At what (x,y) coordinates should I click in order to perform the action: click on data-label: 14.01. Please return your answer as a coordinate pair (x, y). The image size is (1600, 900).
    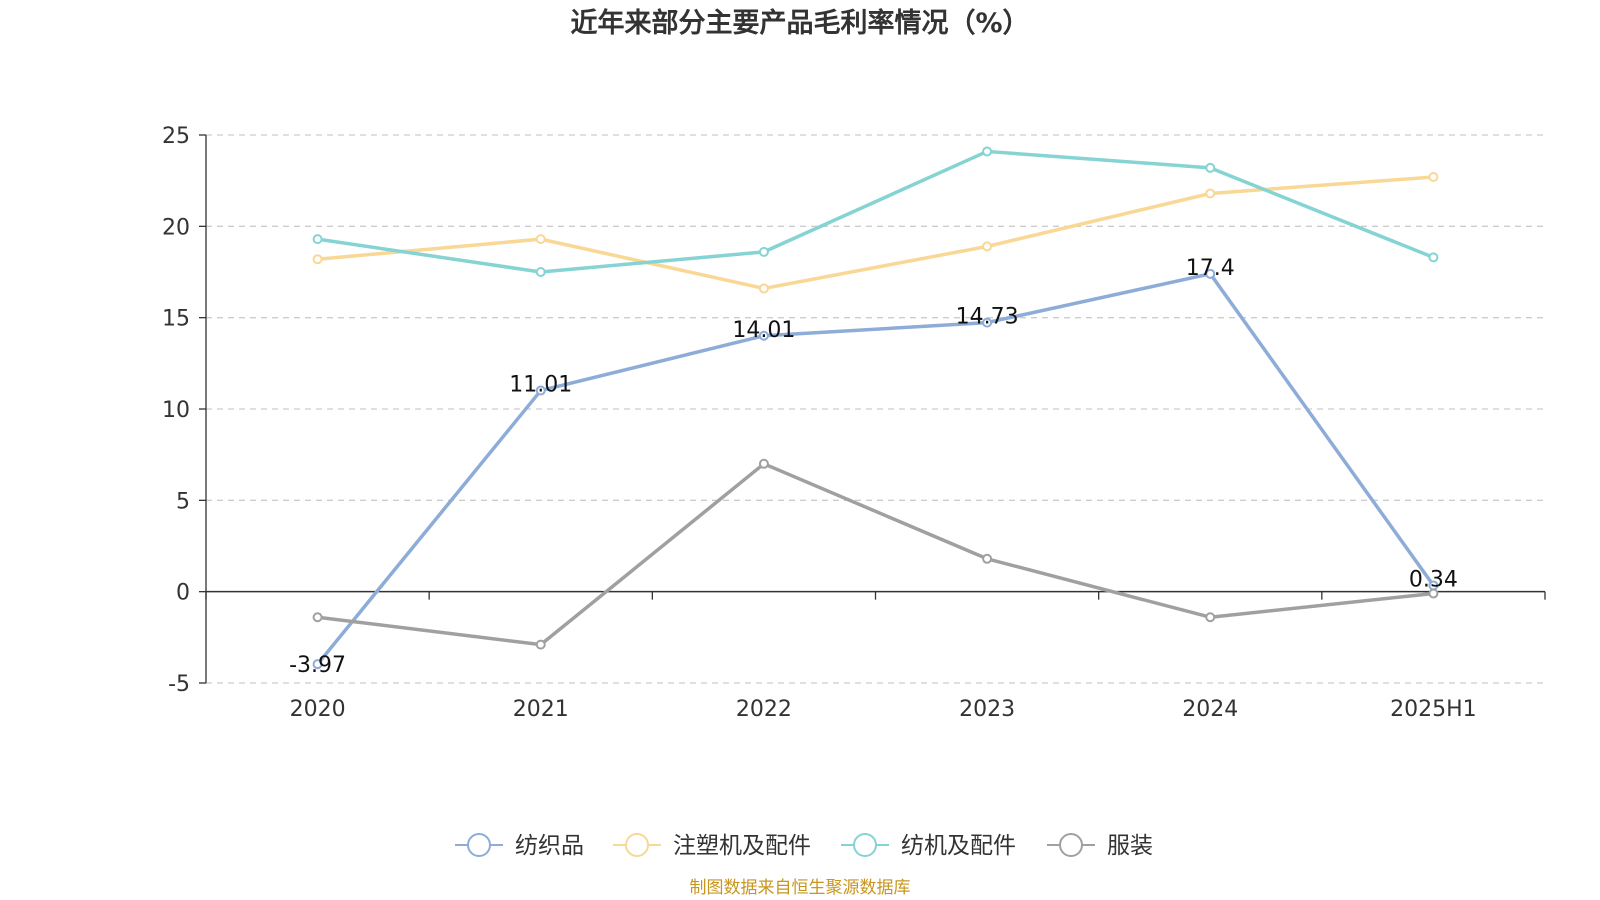
    Looking at the image, I should click on (763, 330).